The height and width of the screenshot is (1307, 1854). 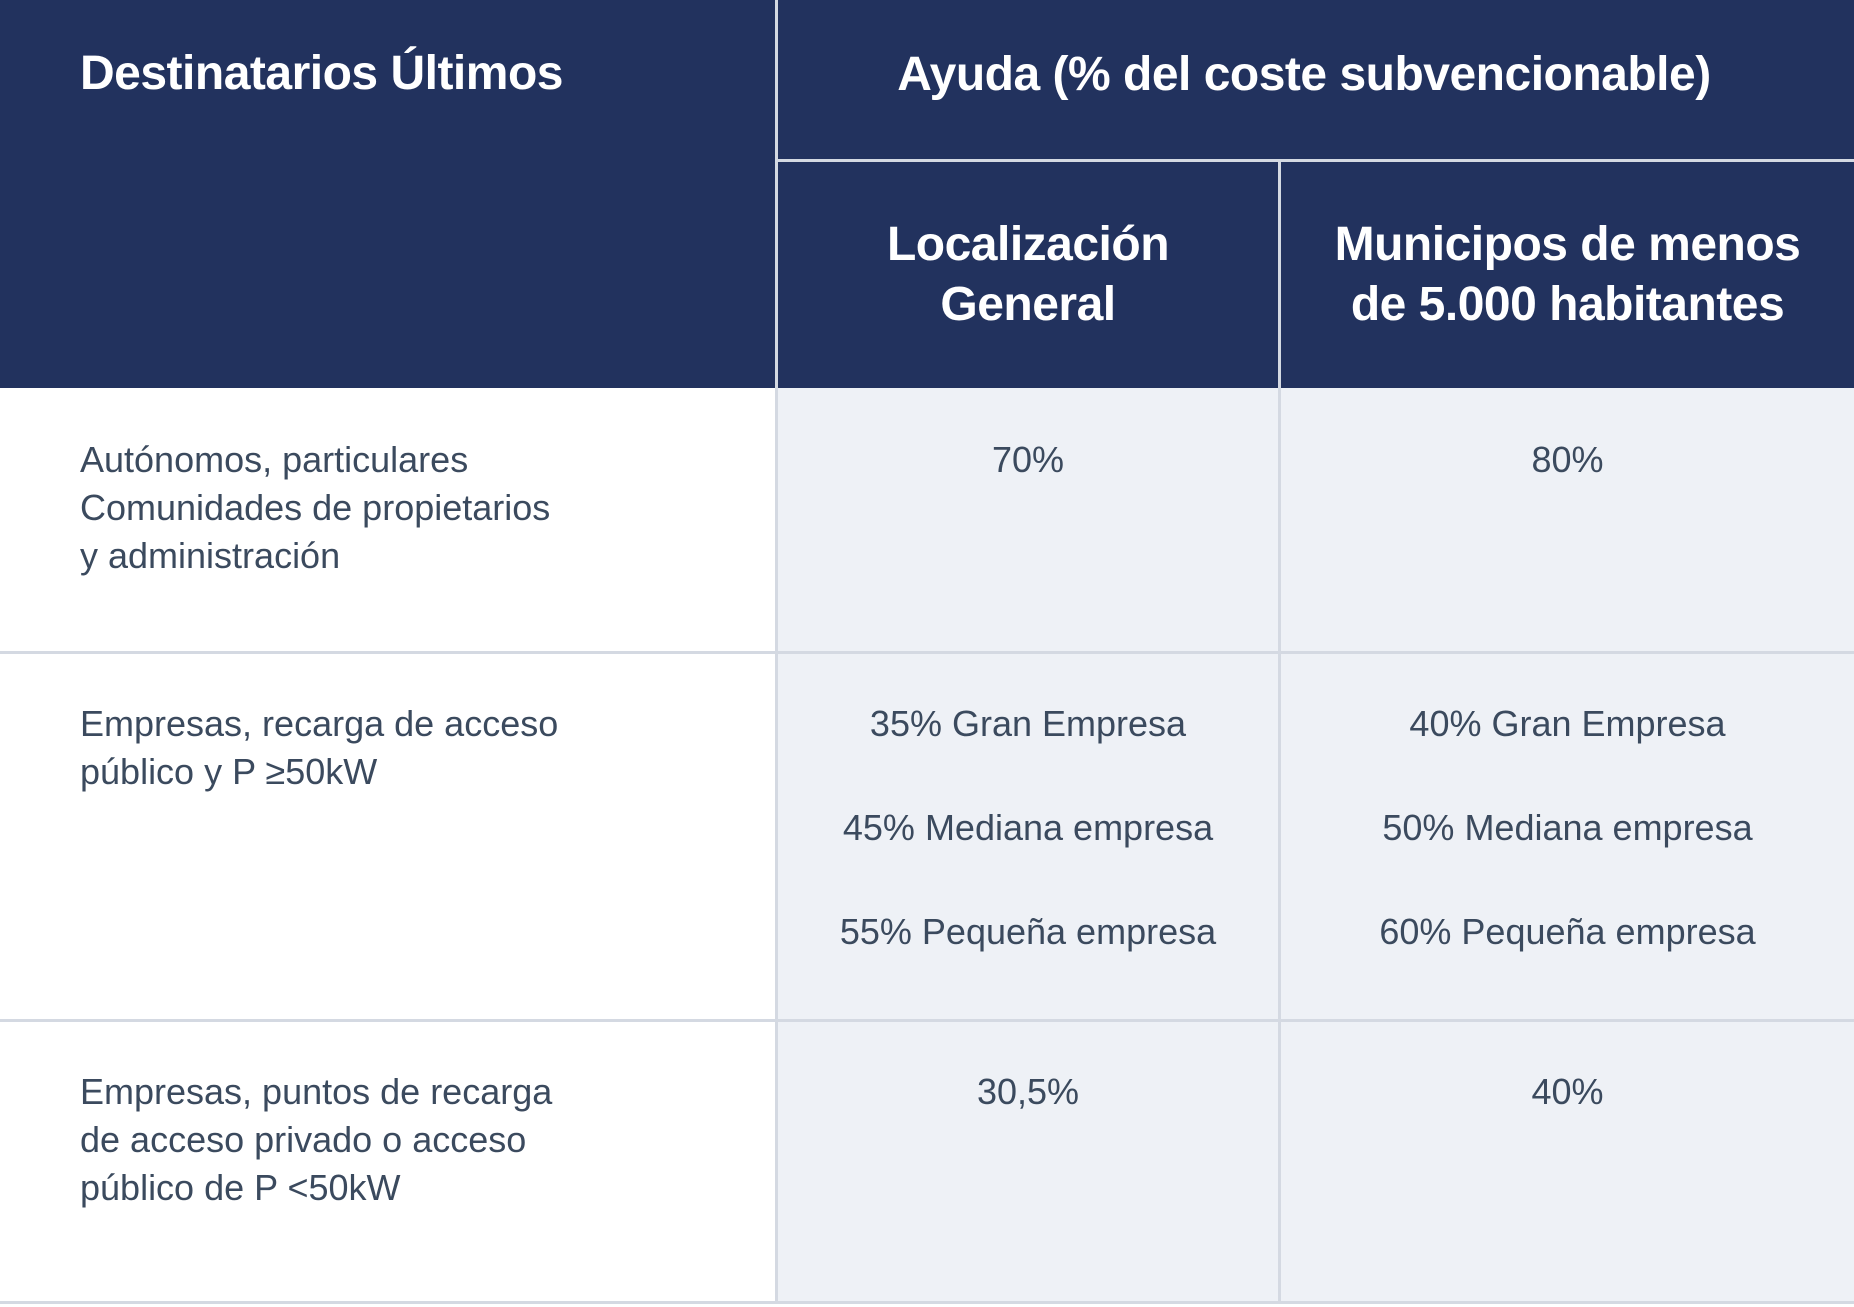 I want to click on header-ayuda-label: Ayuda (% del coste subvencionable), so click(x=1304, y=74).